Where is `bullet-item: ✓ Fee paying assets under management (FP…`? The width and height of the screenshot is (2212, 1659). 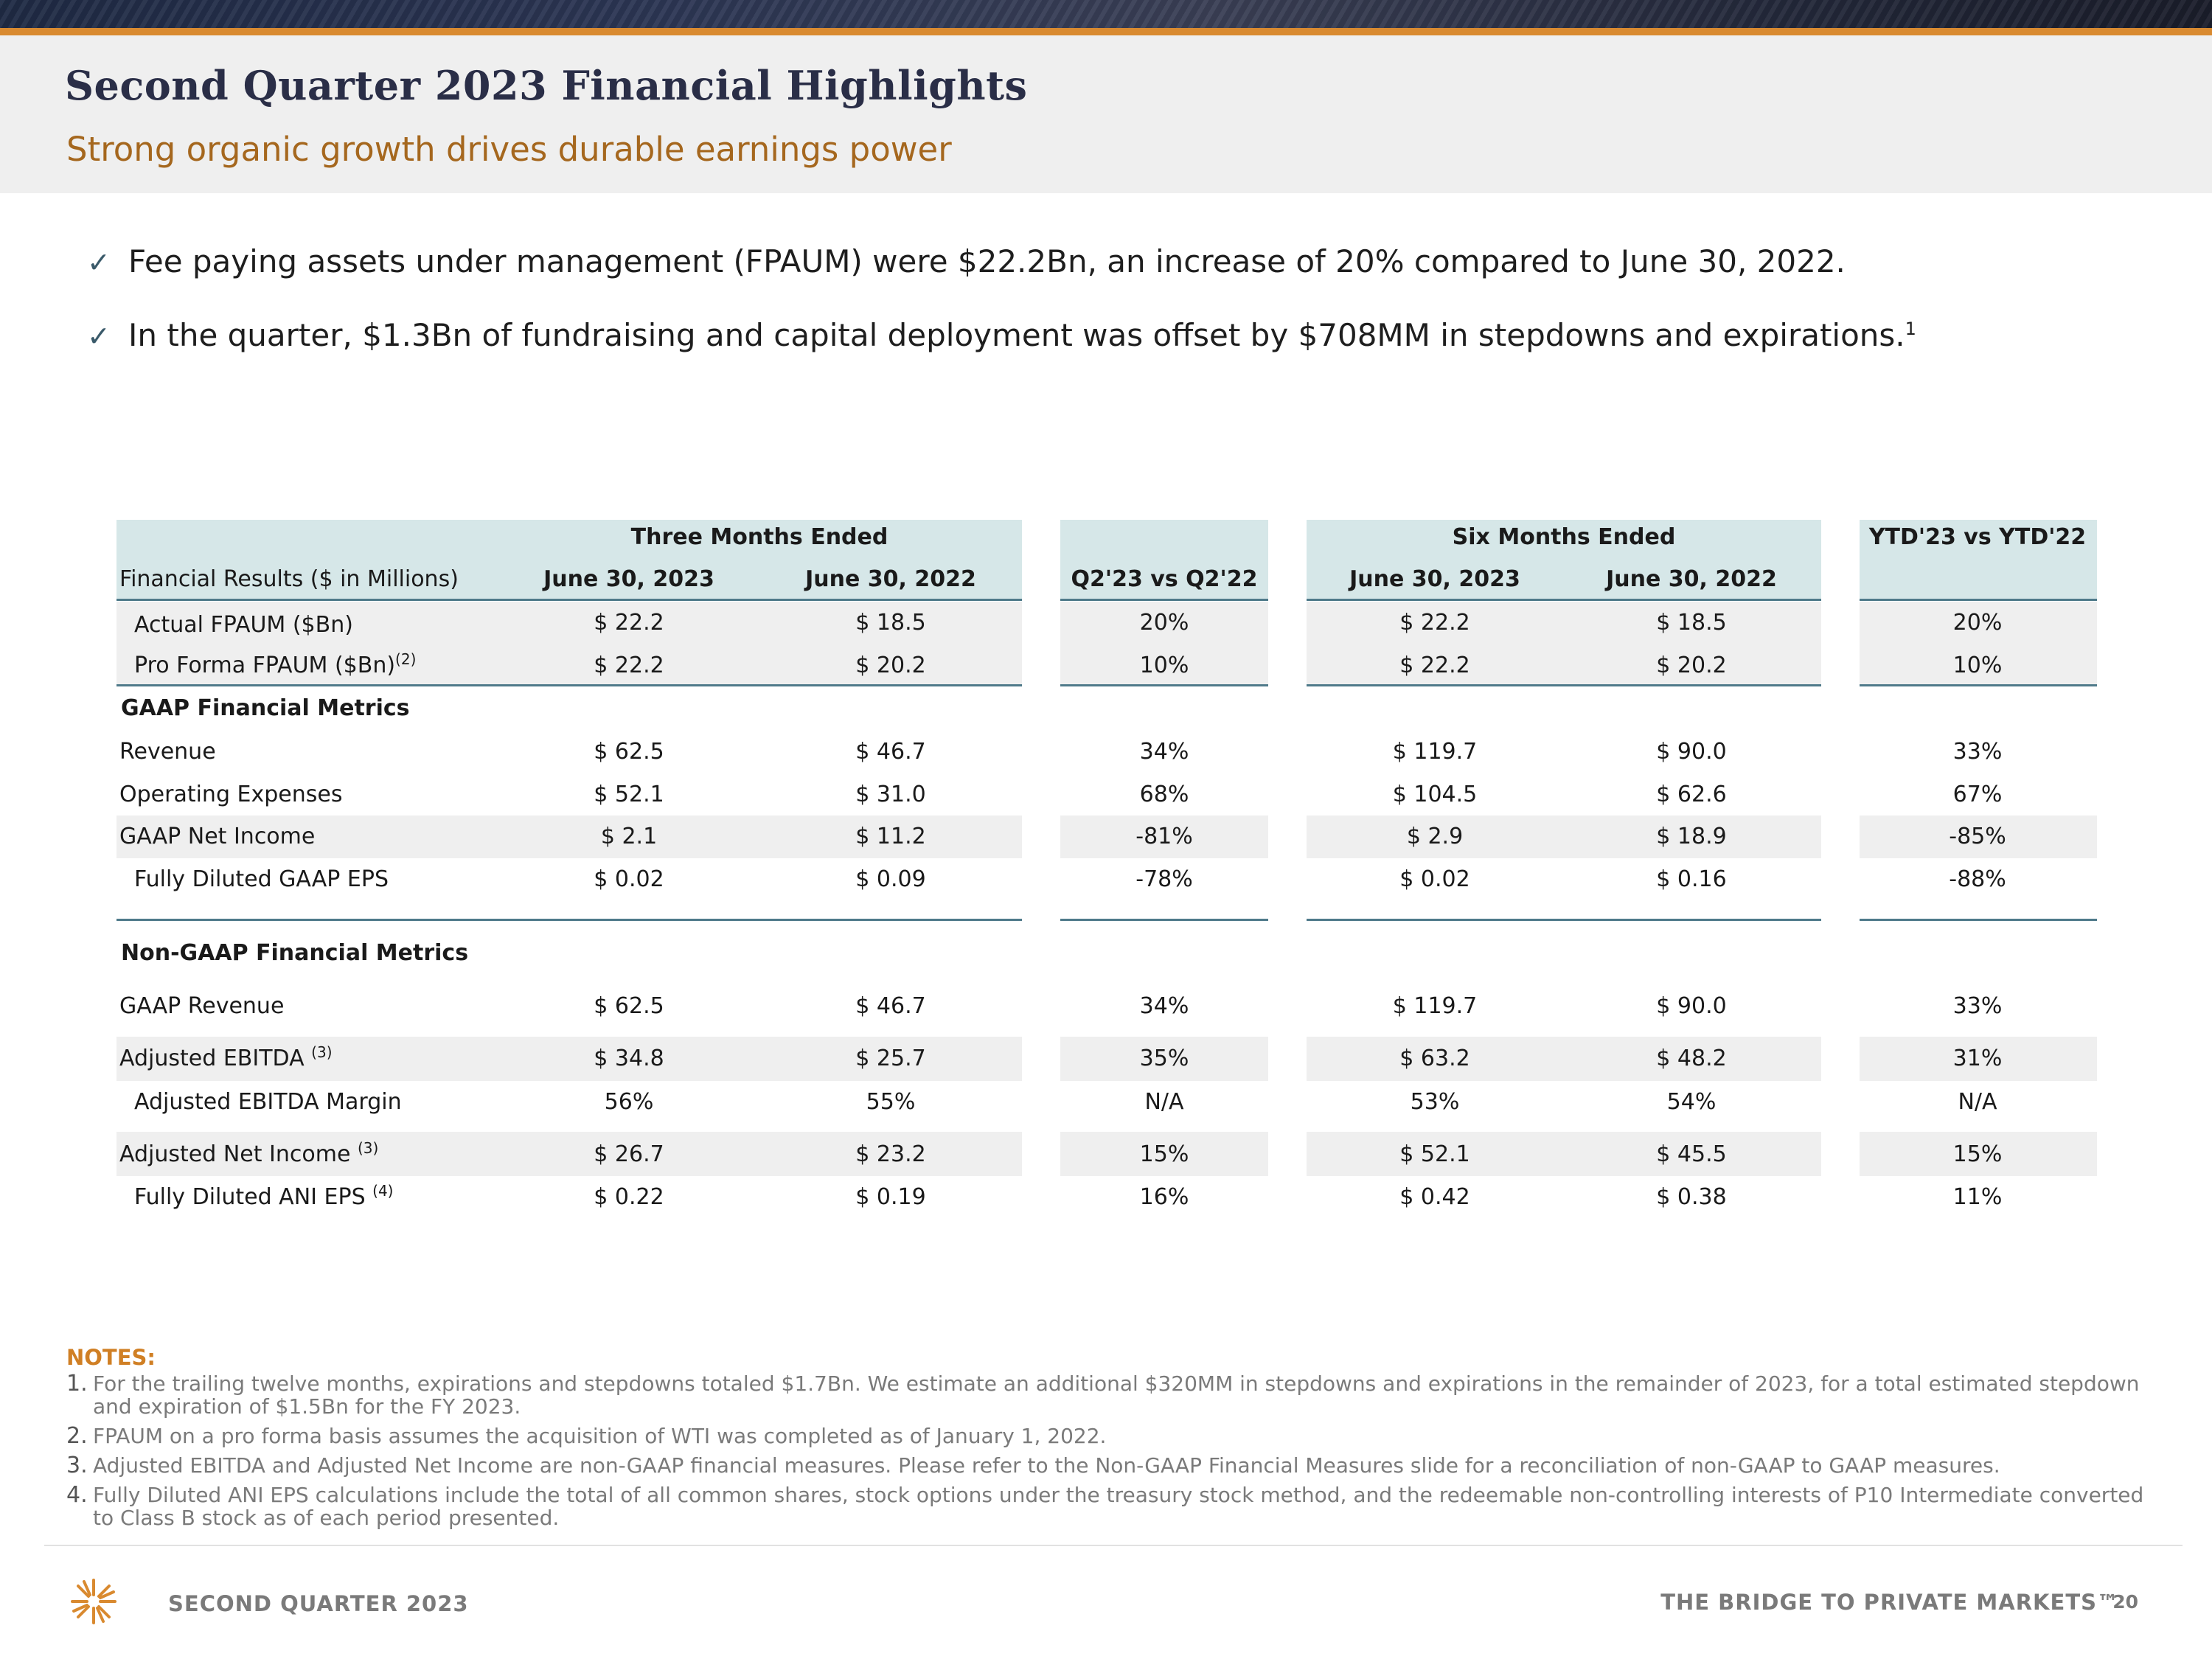
bullet-item: ✓ Fee paying assets under management (FP… is located at coordinates (1001, 280).